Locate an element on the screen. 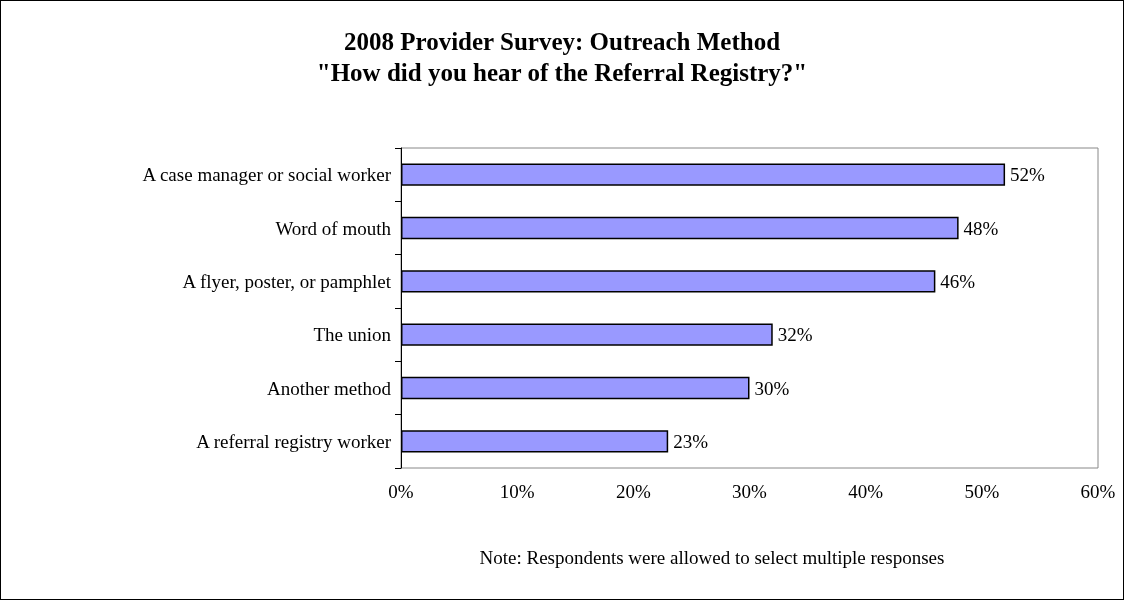 Image resolution: width=1124 pixels, height=600 pixels. chart-subtitle: "How did you hear of the Referral Registry?" is located at coordinates (562, 72).